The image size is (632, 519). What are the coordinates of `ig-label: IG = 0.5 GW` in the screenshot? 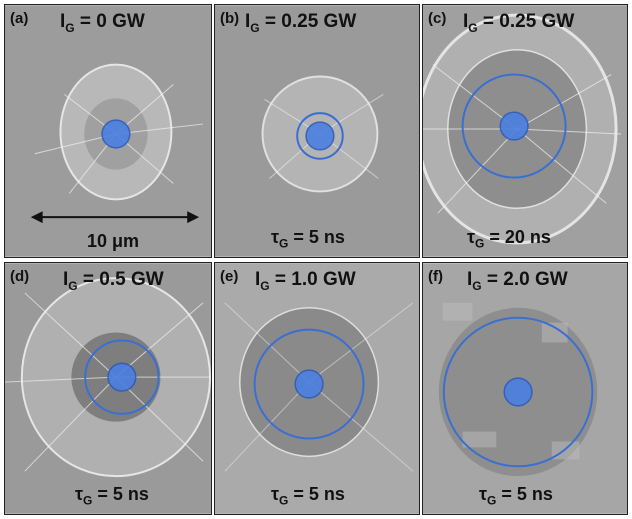 It's located at (113, 281).